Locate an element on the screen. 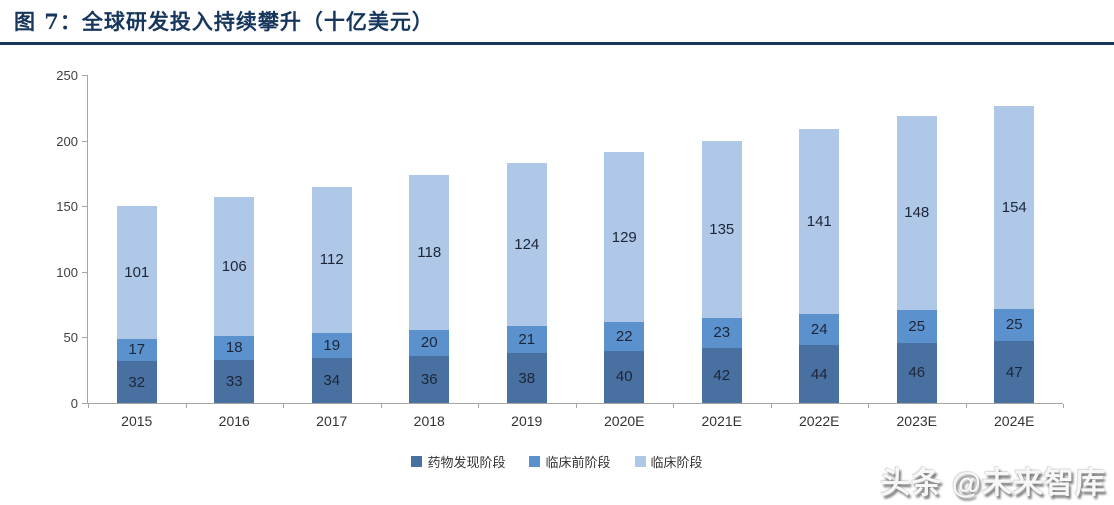  bar-segment-药物发现阶段: 44 is located at coordinates (819, 374).